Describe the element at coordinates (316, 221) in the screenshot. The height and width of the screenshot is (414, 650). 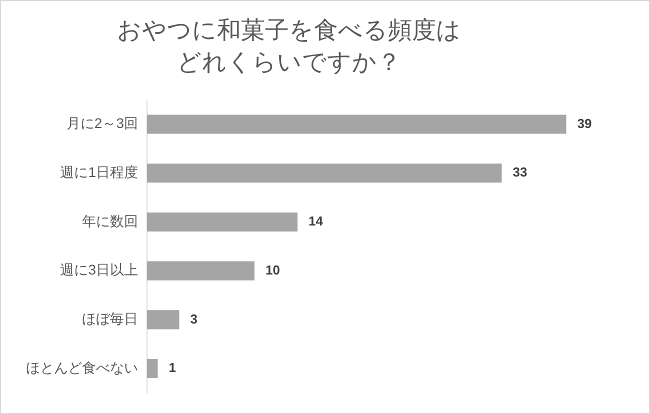
I see `data-label: 14` at that location.